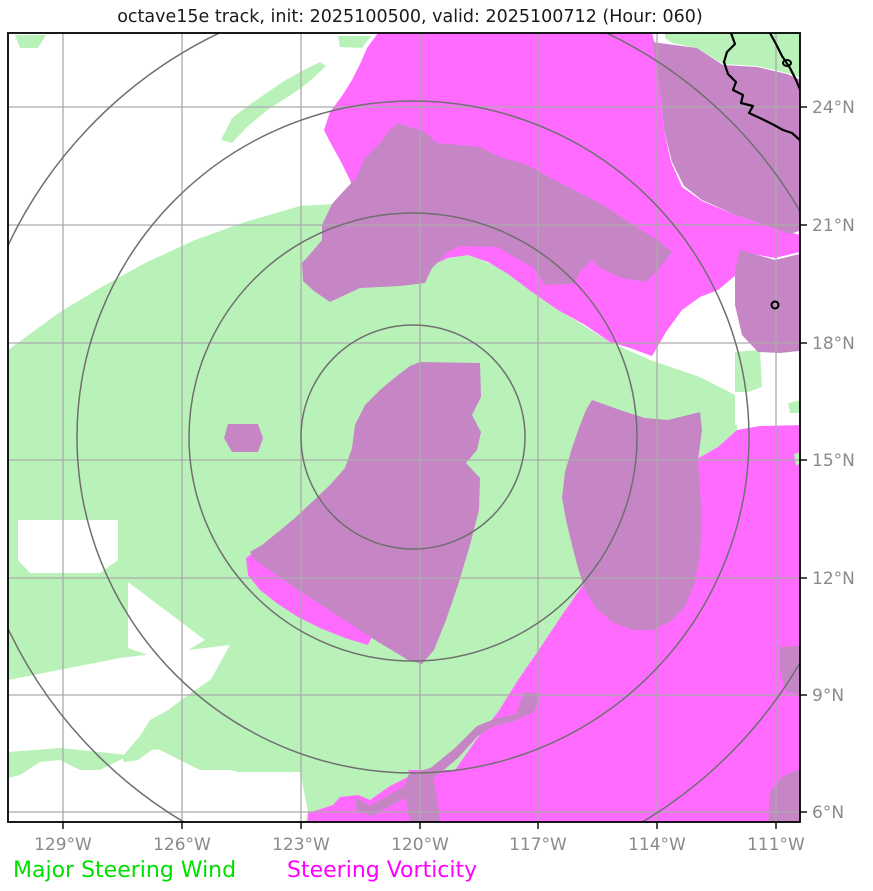 The width and height of the screenshot is (873, 891). I want to click on region-overlap-central-blob, so click(365, 513).